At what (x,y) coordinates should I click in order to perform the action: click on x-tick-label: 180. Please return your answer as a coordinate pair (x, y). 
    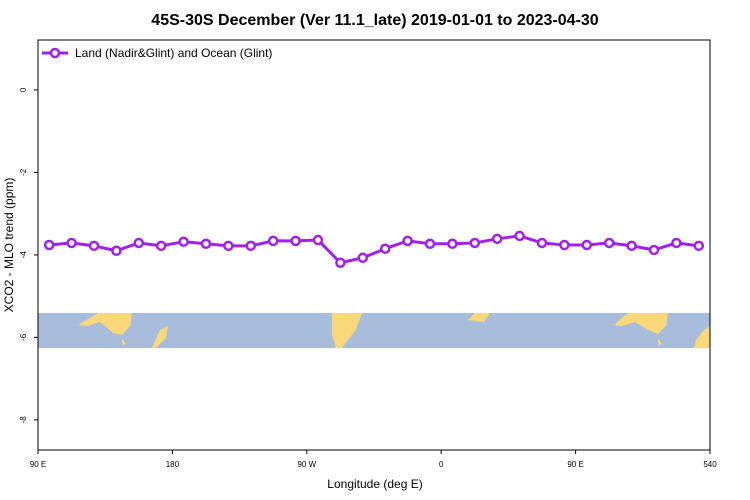
    Looking at the image, I should click on (173, 464).